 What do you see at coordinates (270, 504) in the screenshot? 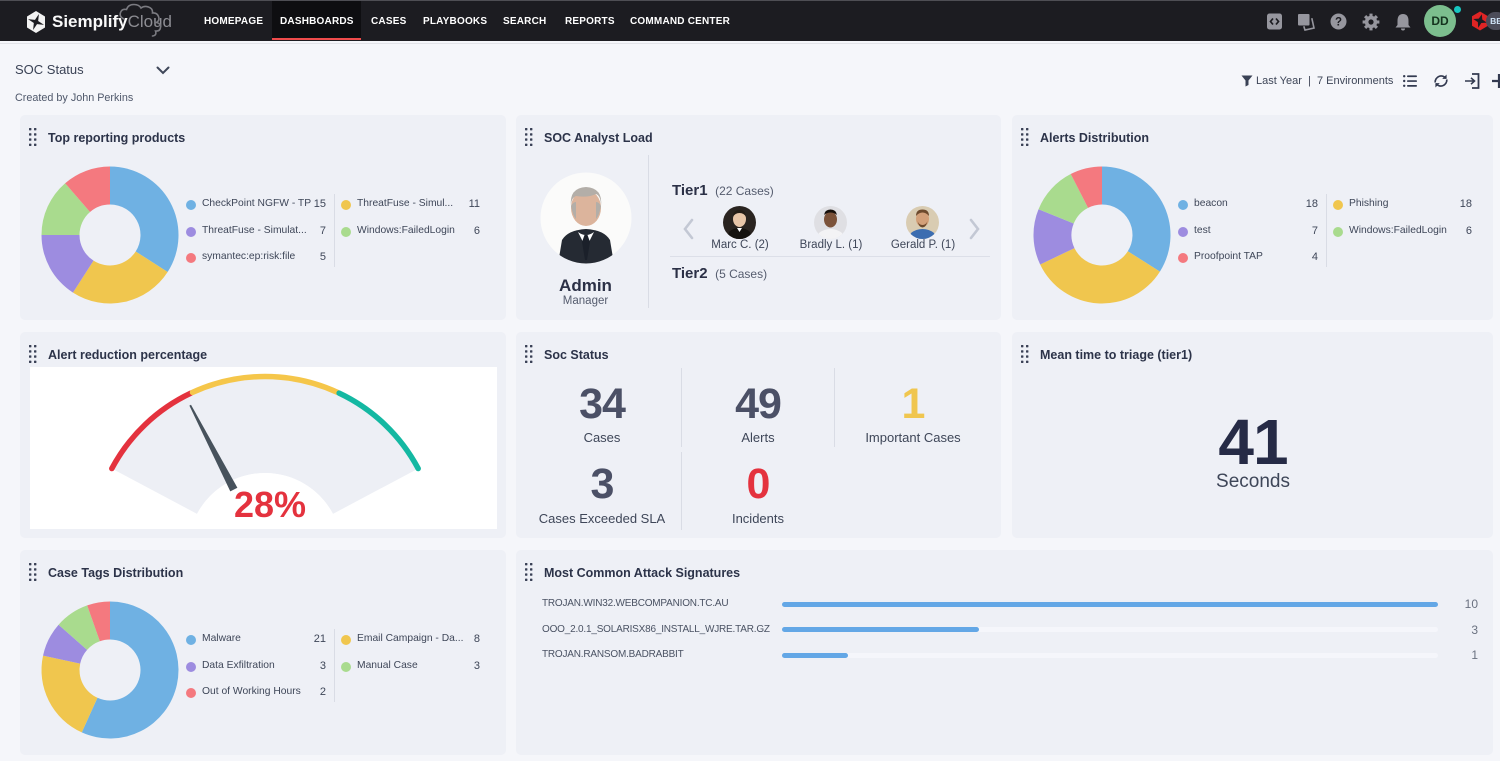
I see `svg-text: 28%` at bounding box center [270, 504].